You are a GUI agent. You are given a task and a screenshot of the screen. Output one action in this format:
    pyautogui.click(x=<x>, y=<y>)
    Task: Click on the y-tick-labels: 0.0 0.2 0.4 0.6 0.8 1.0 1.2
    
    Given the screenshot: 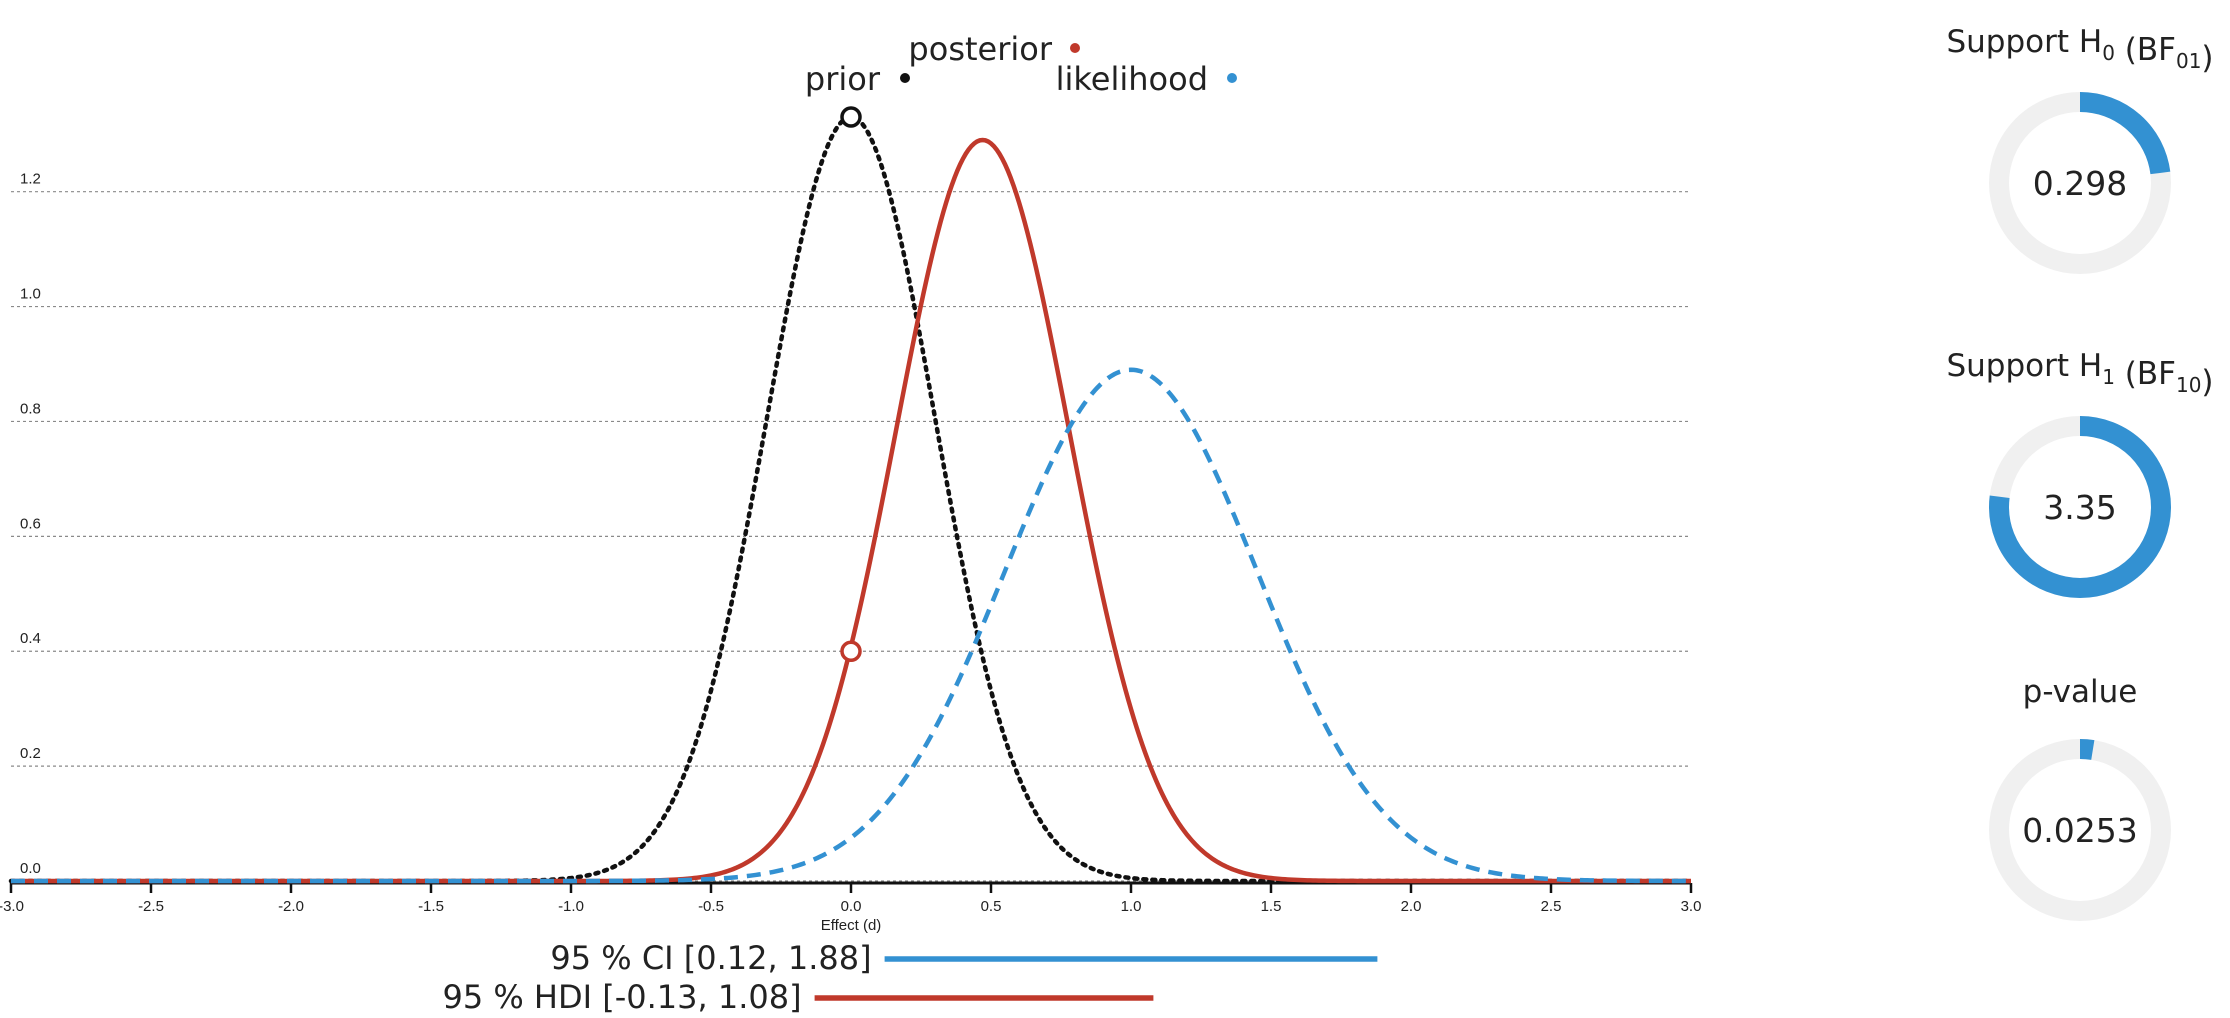 What is the action you would take?
    pyautogui.click(x=30, y=524)
    